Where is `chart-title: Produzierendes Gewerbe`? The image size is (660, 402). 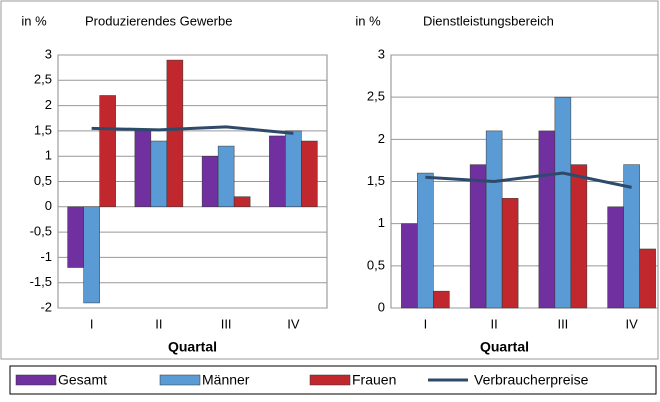 chart-title: Produzierendes Gewerbe is located at coordinates (158, 20).